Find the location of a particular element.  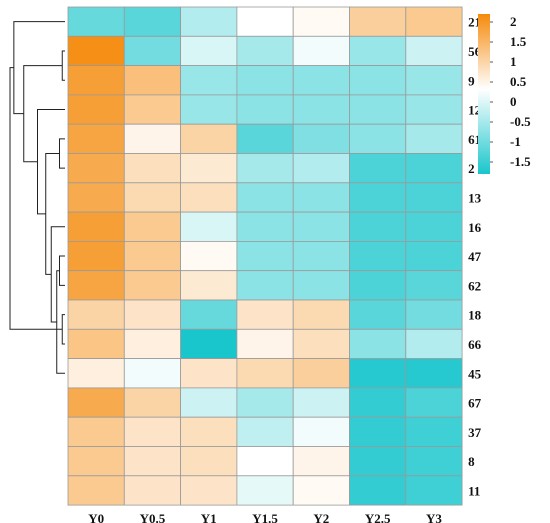

row-tick-label: 2 is located at coordinates (471, 168).